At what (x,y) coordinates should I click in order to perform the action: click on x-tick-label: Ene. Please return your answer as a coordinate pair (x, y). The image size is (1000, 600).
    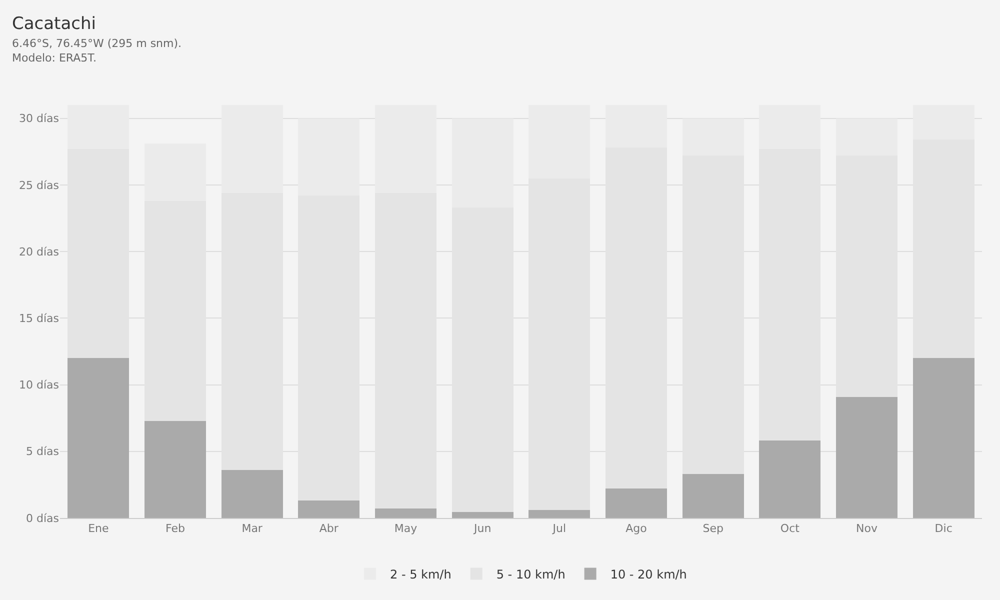
    Looking at the image, I should click on (98, 529).